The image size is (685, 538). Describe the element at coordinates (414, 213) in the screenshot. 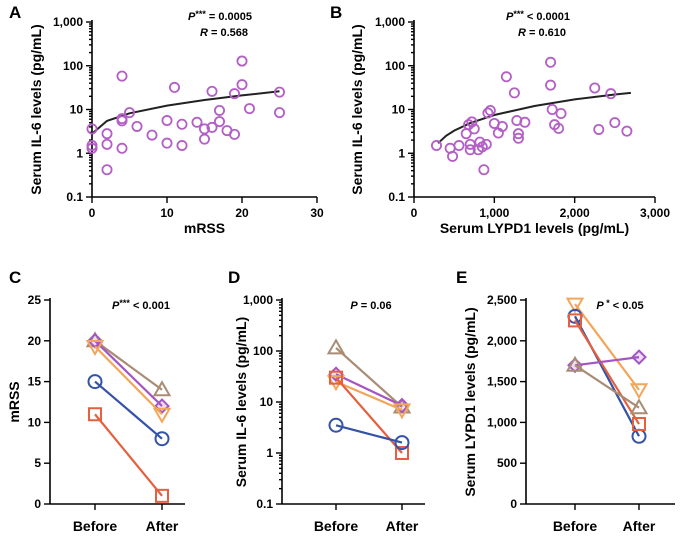

I see `panel-b-x-tick-label: 0` at that location.